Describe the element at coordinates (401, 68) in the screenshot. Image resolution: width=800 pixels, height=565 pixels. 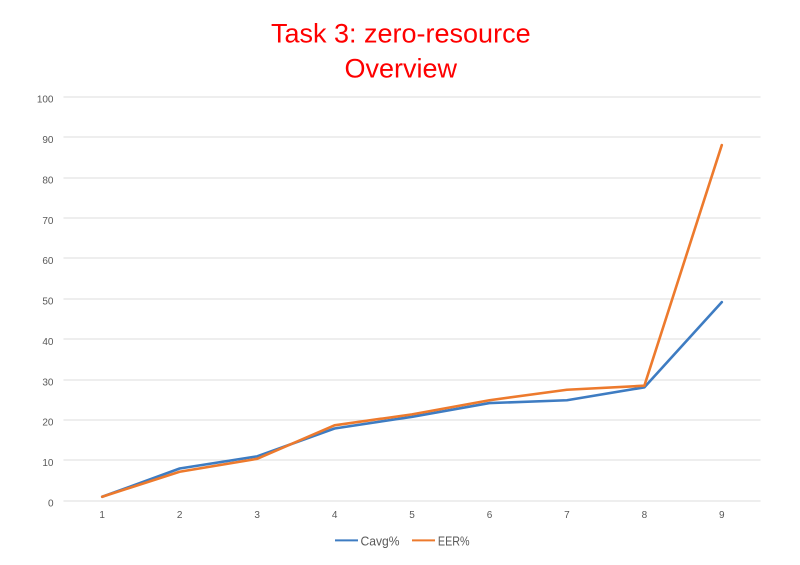
I see `svg-text: Overview` at that location.